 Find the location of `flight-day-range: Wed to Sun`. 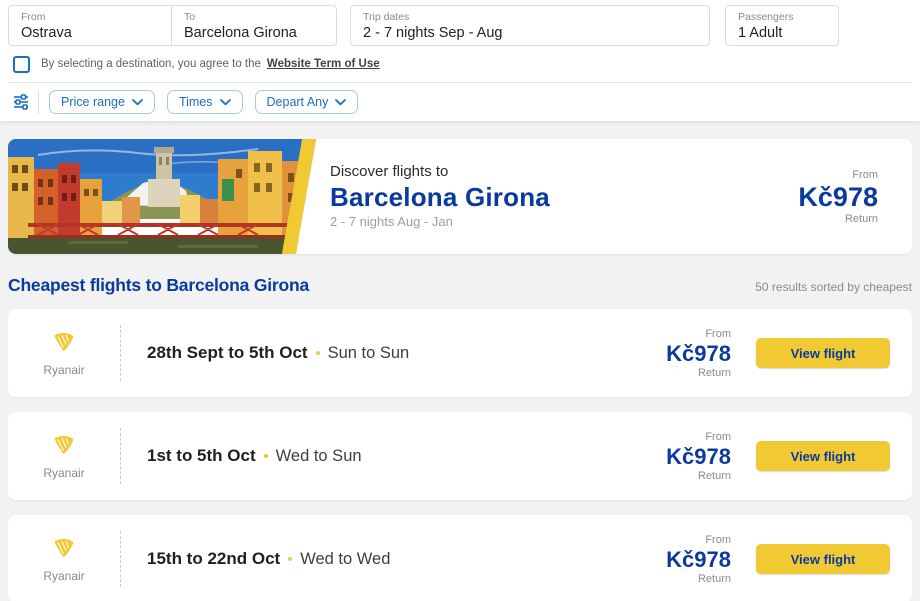

flight-day-range: Wed to Sun is located at coordinates (318, 455).